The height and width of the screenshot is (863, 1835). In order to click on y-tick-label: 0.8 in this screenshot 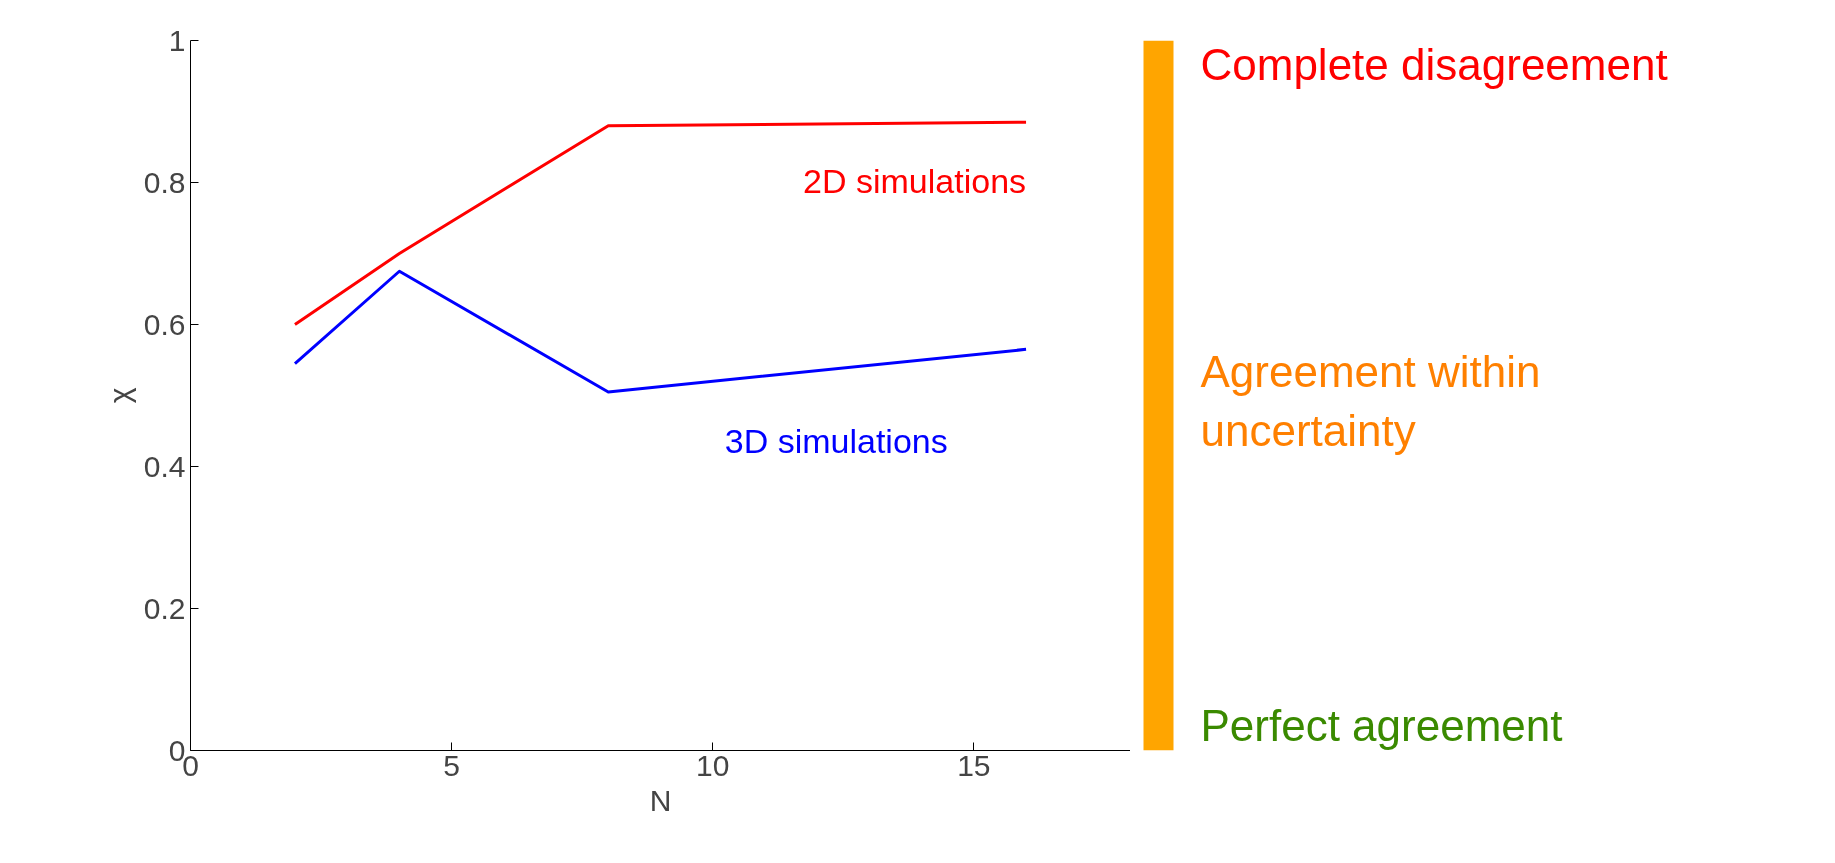, I will do `click(164, 182)`.